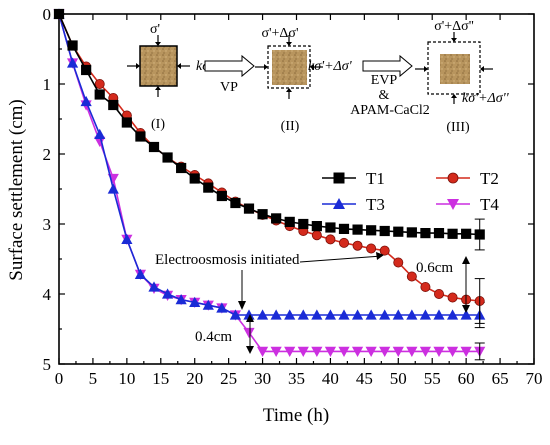 The image size is (550, 445). I want to click on y-tick-label: 5, so click(47, 364).